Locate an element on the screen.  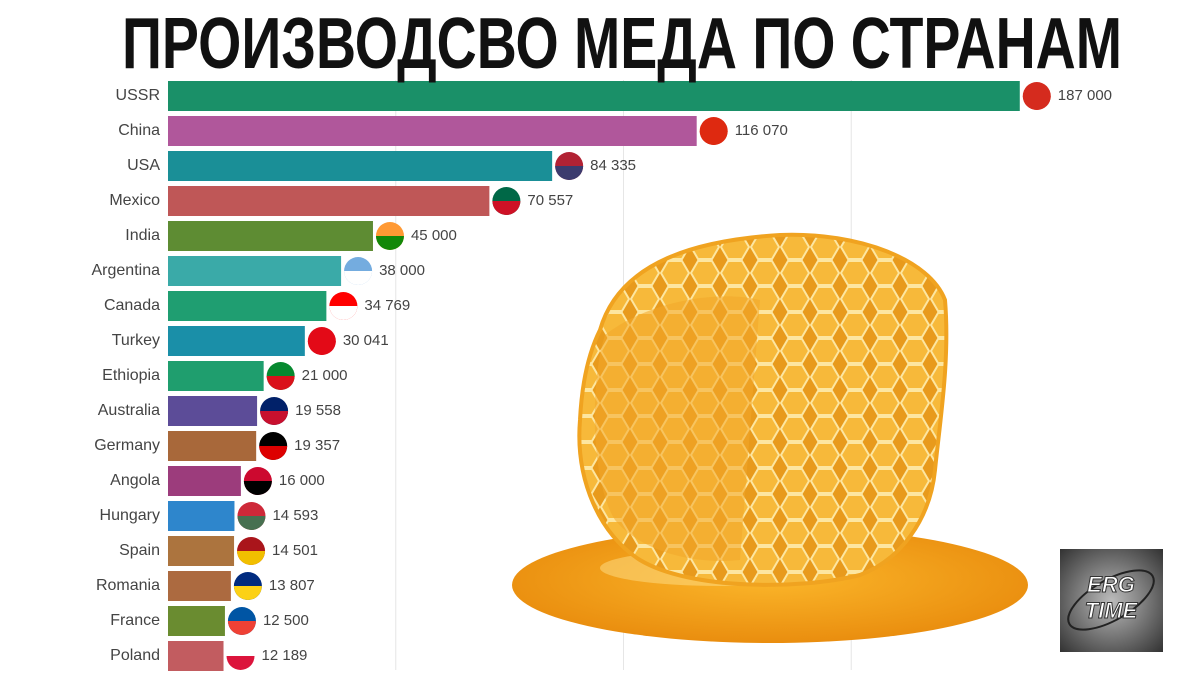
value-label: 84 335 is located at coordinates (613, 165).